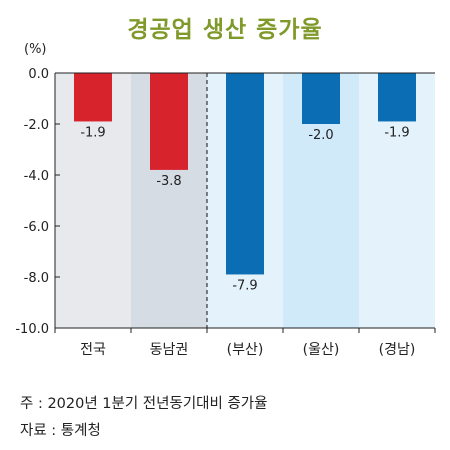 This screenshot has height=450, width=450. Describe the element at coordinates (396, 132) in the screenshot. I see `data-label-5: -1.9` at that location.